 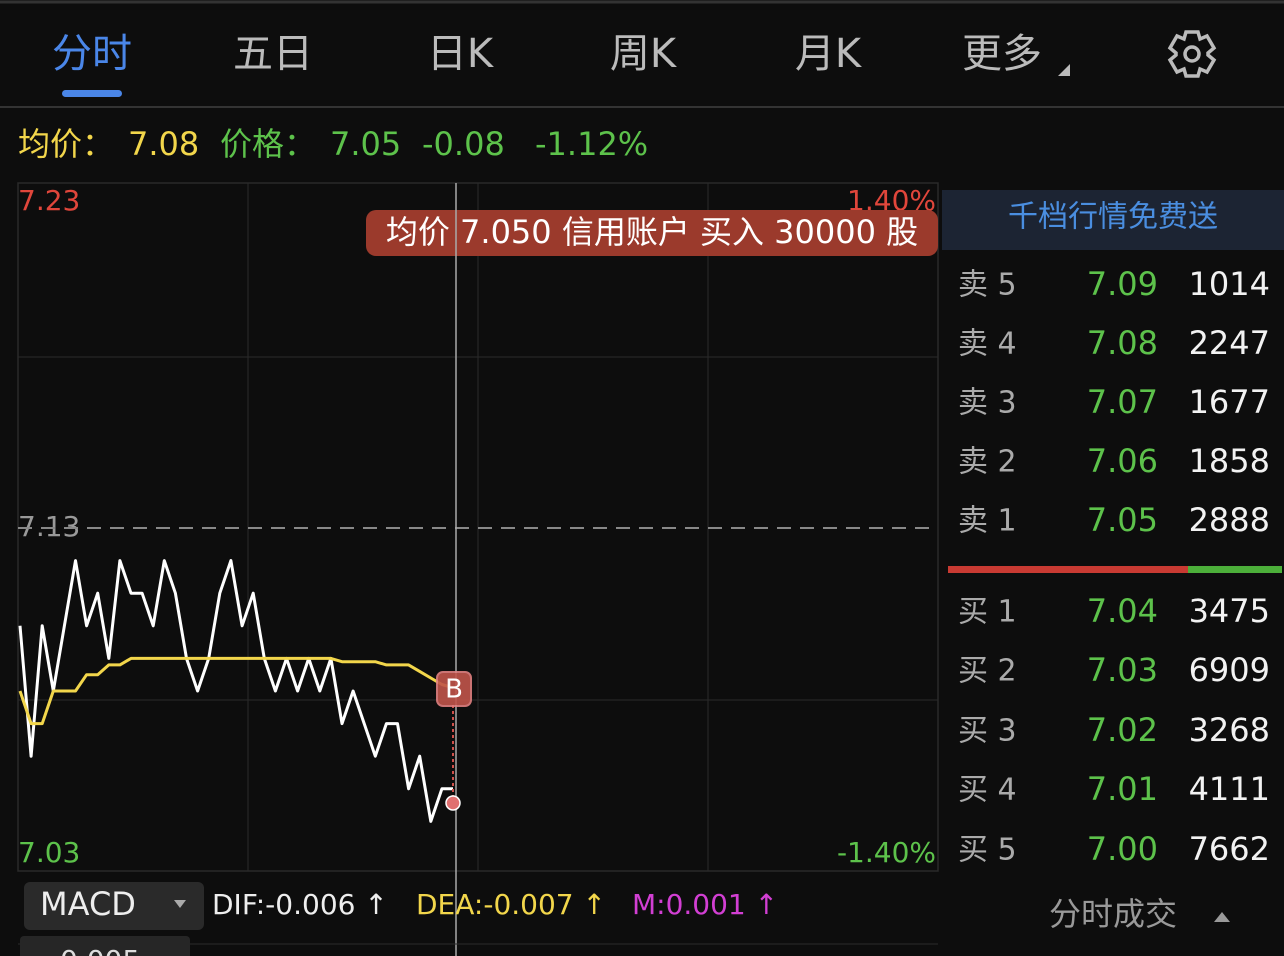 I want to click on level-price: 7.09, so click(x=1122, y=284).